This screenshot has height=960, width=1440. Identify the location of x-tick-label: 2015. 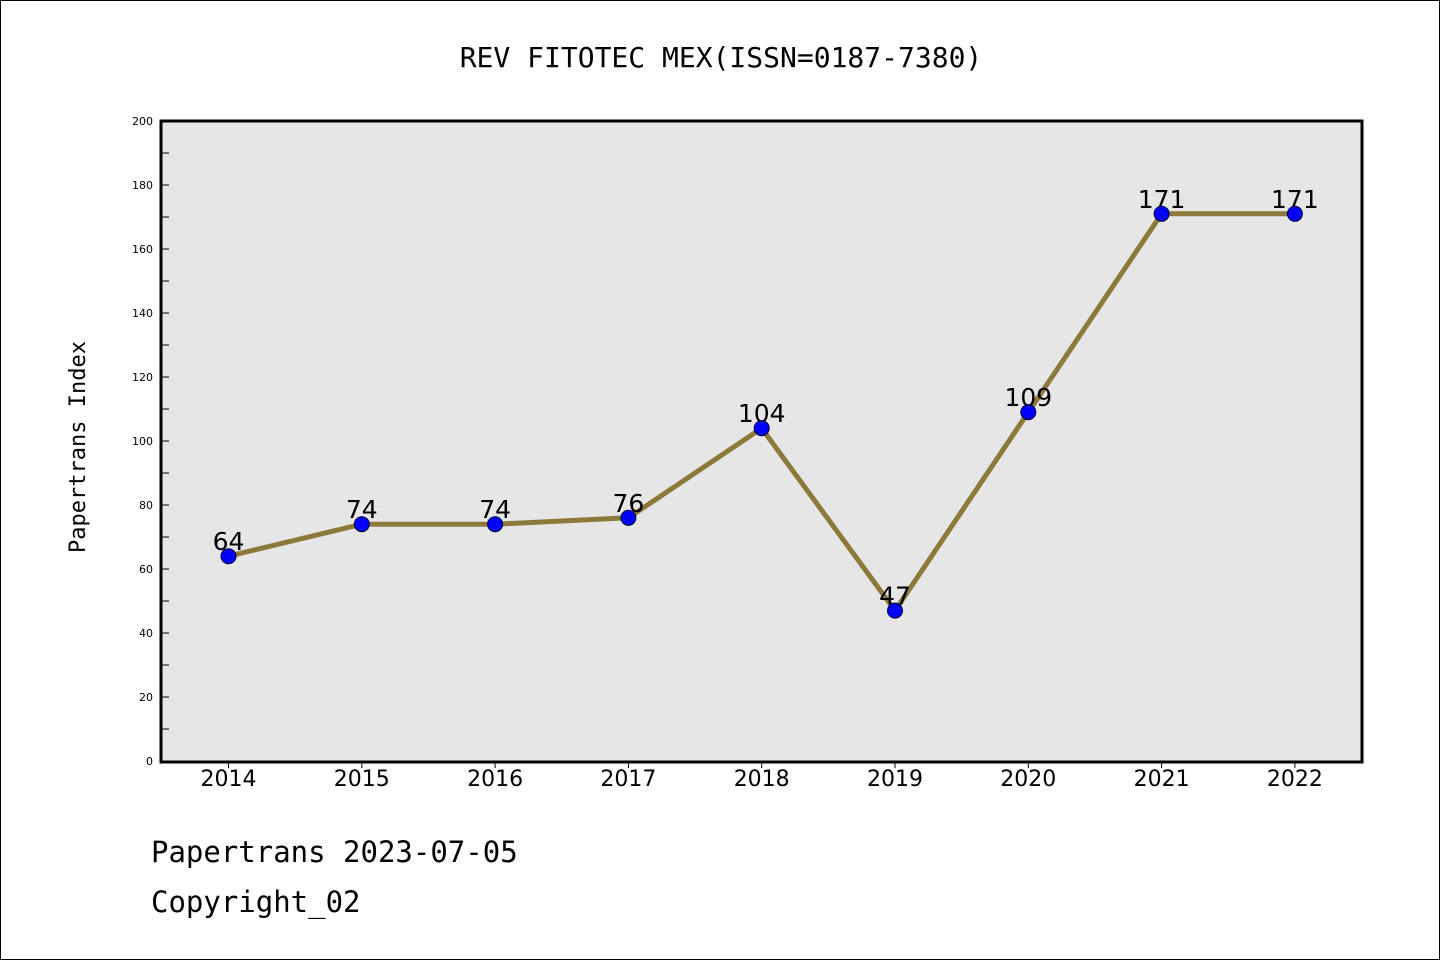
(362, 779).